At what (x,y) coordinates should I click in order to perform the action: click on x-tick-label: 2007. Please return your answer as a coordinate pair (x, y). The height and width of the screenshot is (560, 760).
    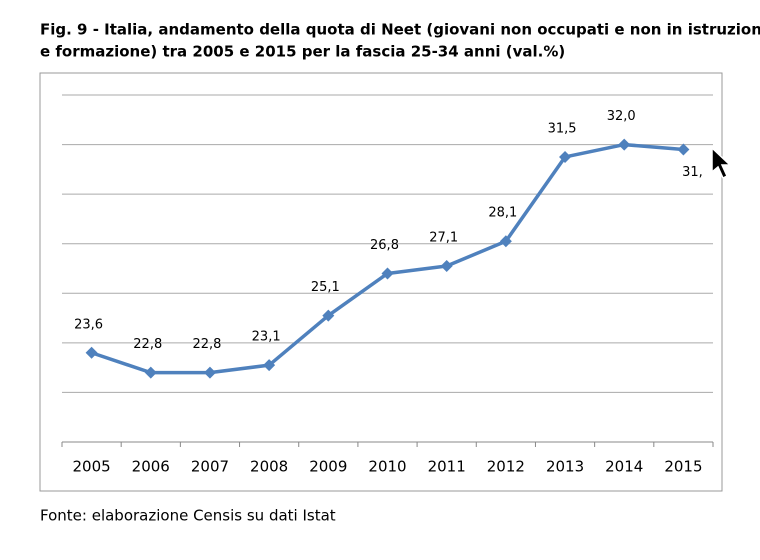
    Looking at the image, I should click on (210, 467).